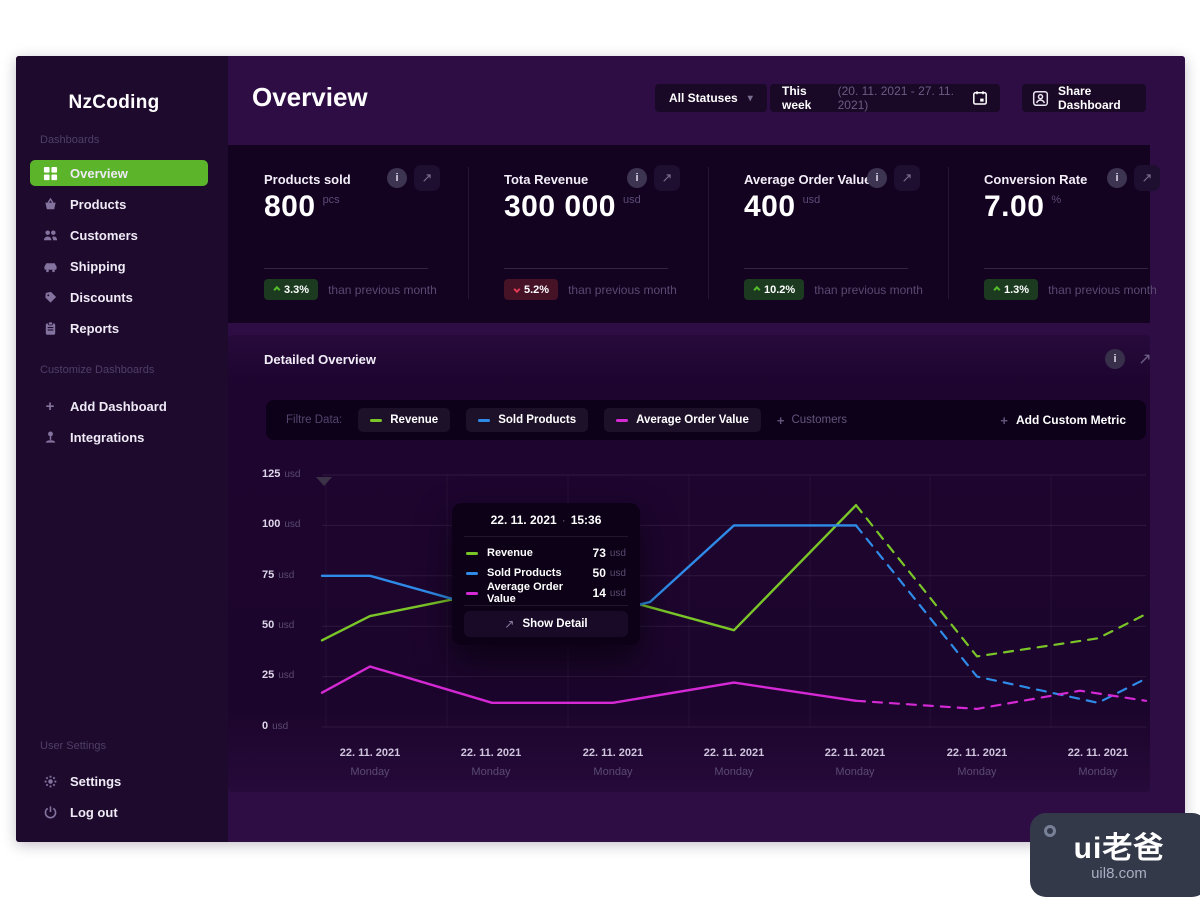 The height and width of the screenshot is (900, 1200). What do you see at coordinates (980, 98) in the screenshot?
I see `calendar-icon` at bounding box center [980, 98].